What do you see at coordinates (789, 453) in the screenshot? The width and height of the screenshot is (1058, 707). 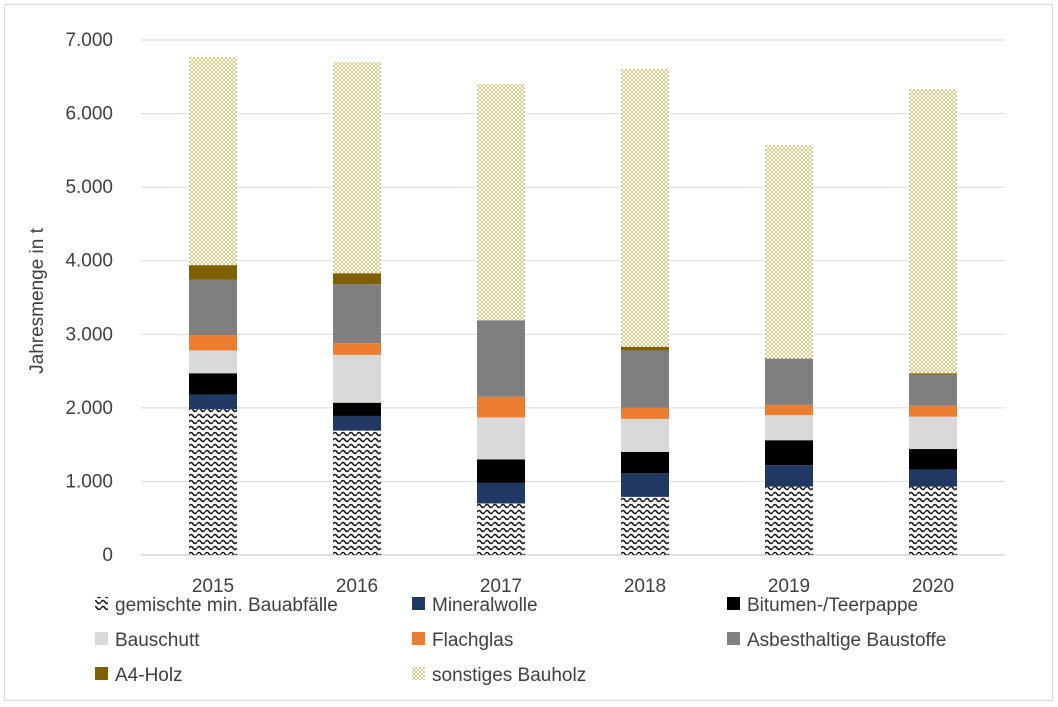 I see `bar-segment-3-2019` at bounding box center [789, 453].